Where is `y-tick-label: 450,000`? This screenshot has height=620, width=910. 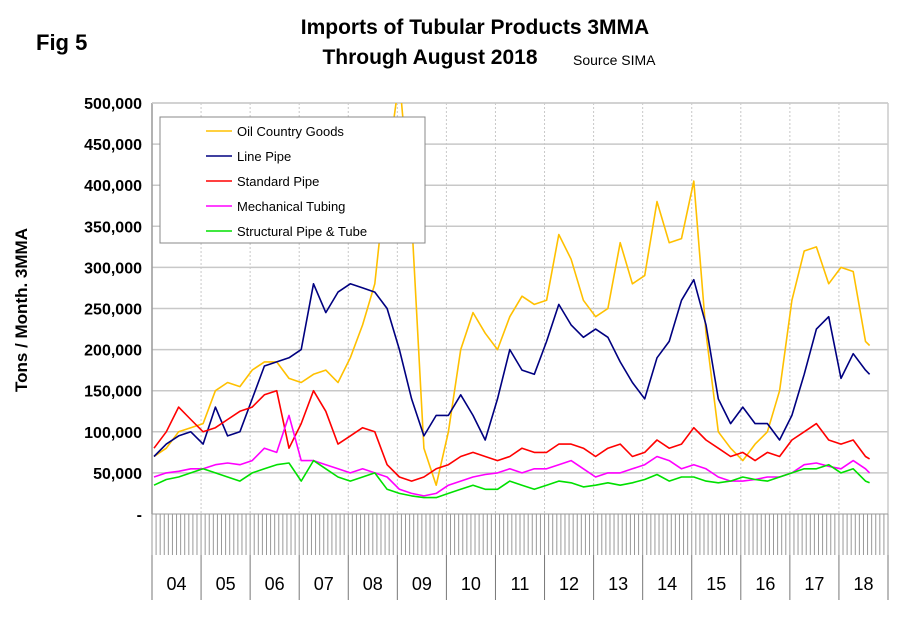 y-tick-label: 450,000 is located at coordinates (113, 145).